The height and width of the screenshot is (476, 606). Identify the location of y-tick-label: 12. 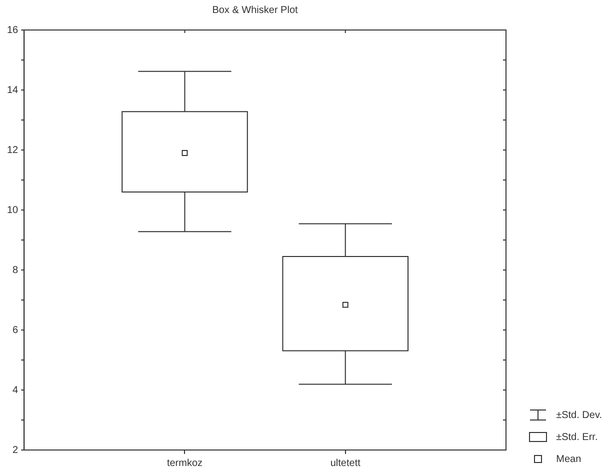
(13, 150).